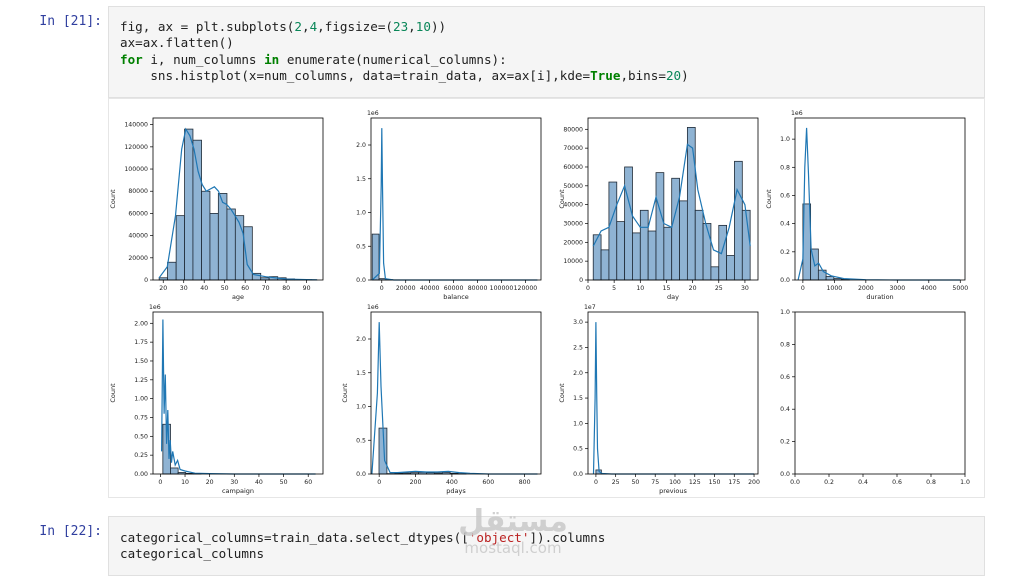 This screenshot has width=1026, height=581. Describe the element at coordinates (573, 223) in the screenshot. I see `y-tick-label: 30000` at that location.